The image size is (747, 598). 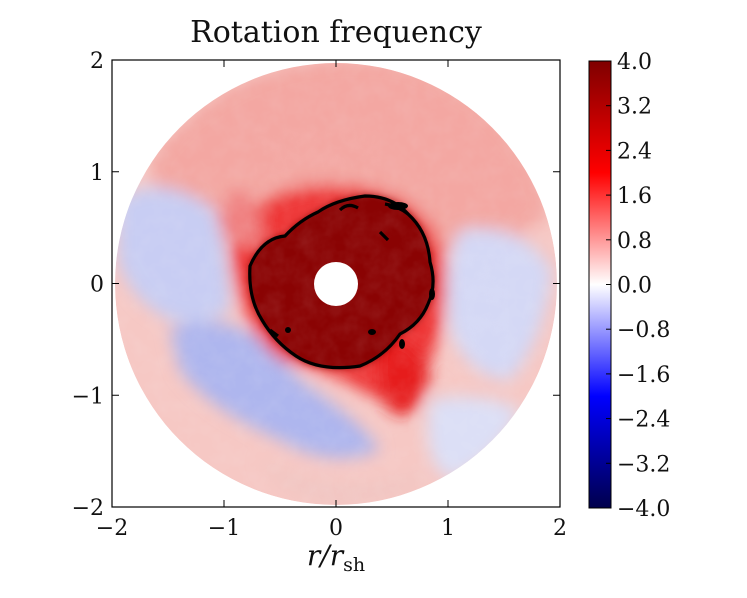 What do you see at coordinates (643, 509) in the screenshot?
I see `colorbar-tick-label: −4.0` at bounding box center [643, 509].